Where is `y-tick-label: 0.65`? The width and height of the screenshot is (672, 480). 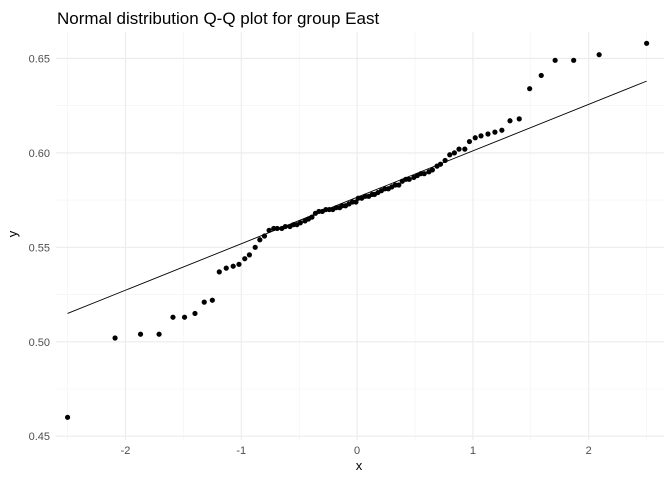 y-tick-label: 0.65 is located at coordinates (39, 59).